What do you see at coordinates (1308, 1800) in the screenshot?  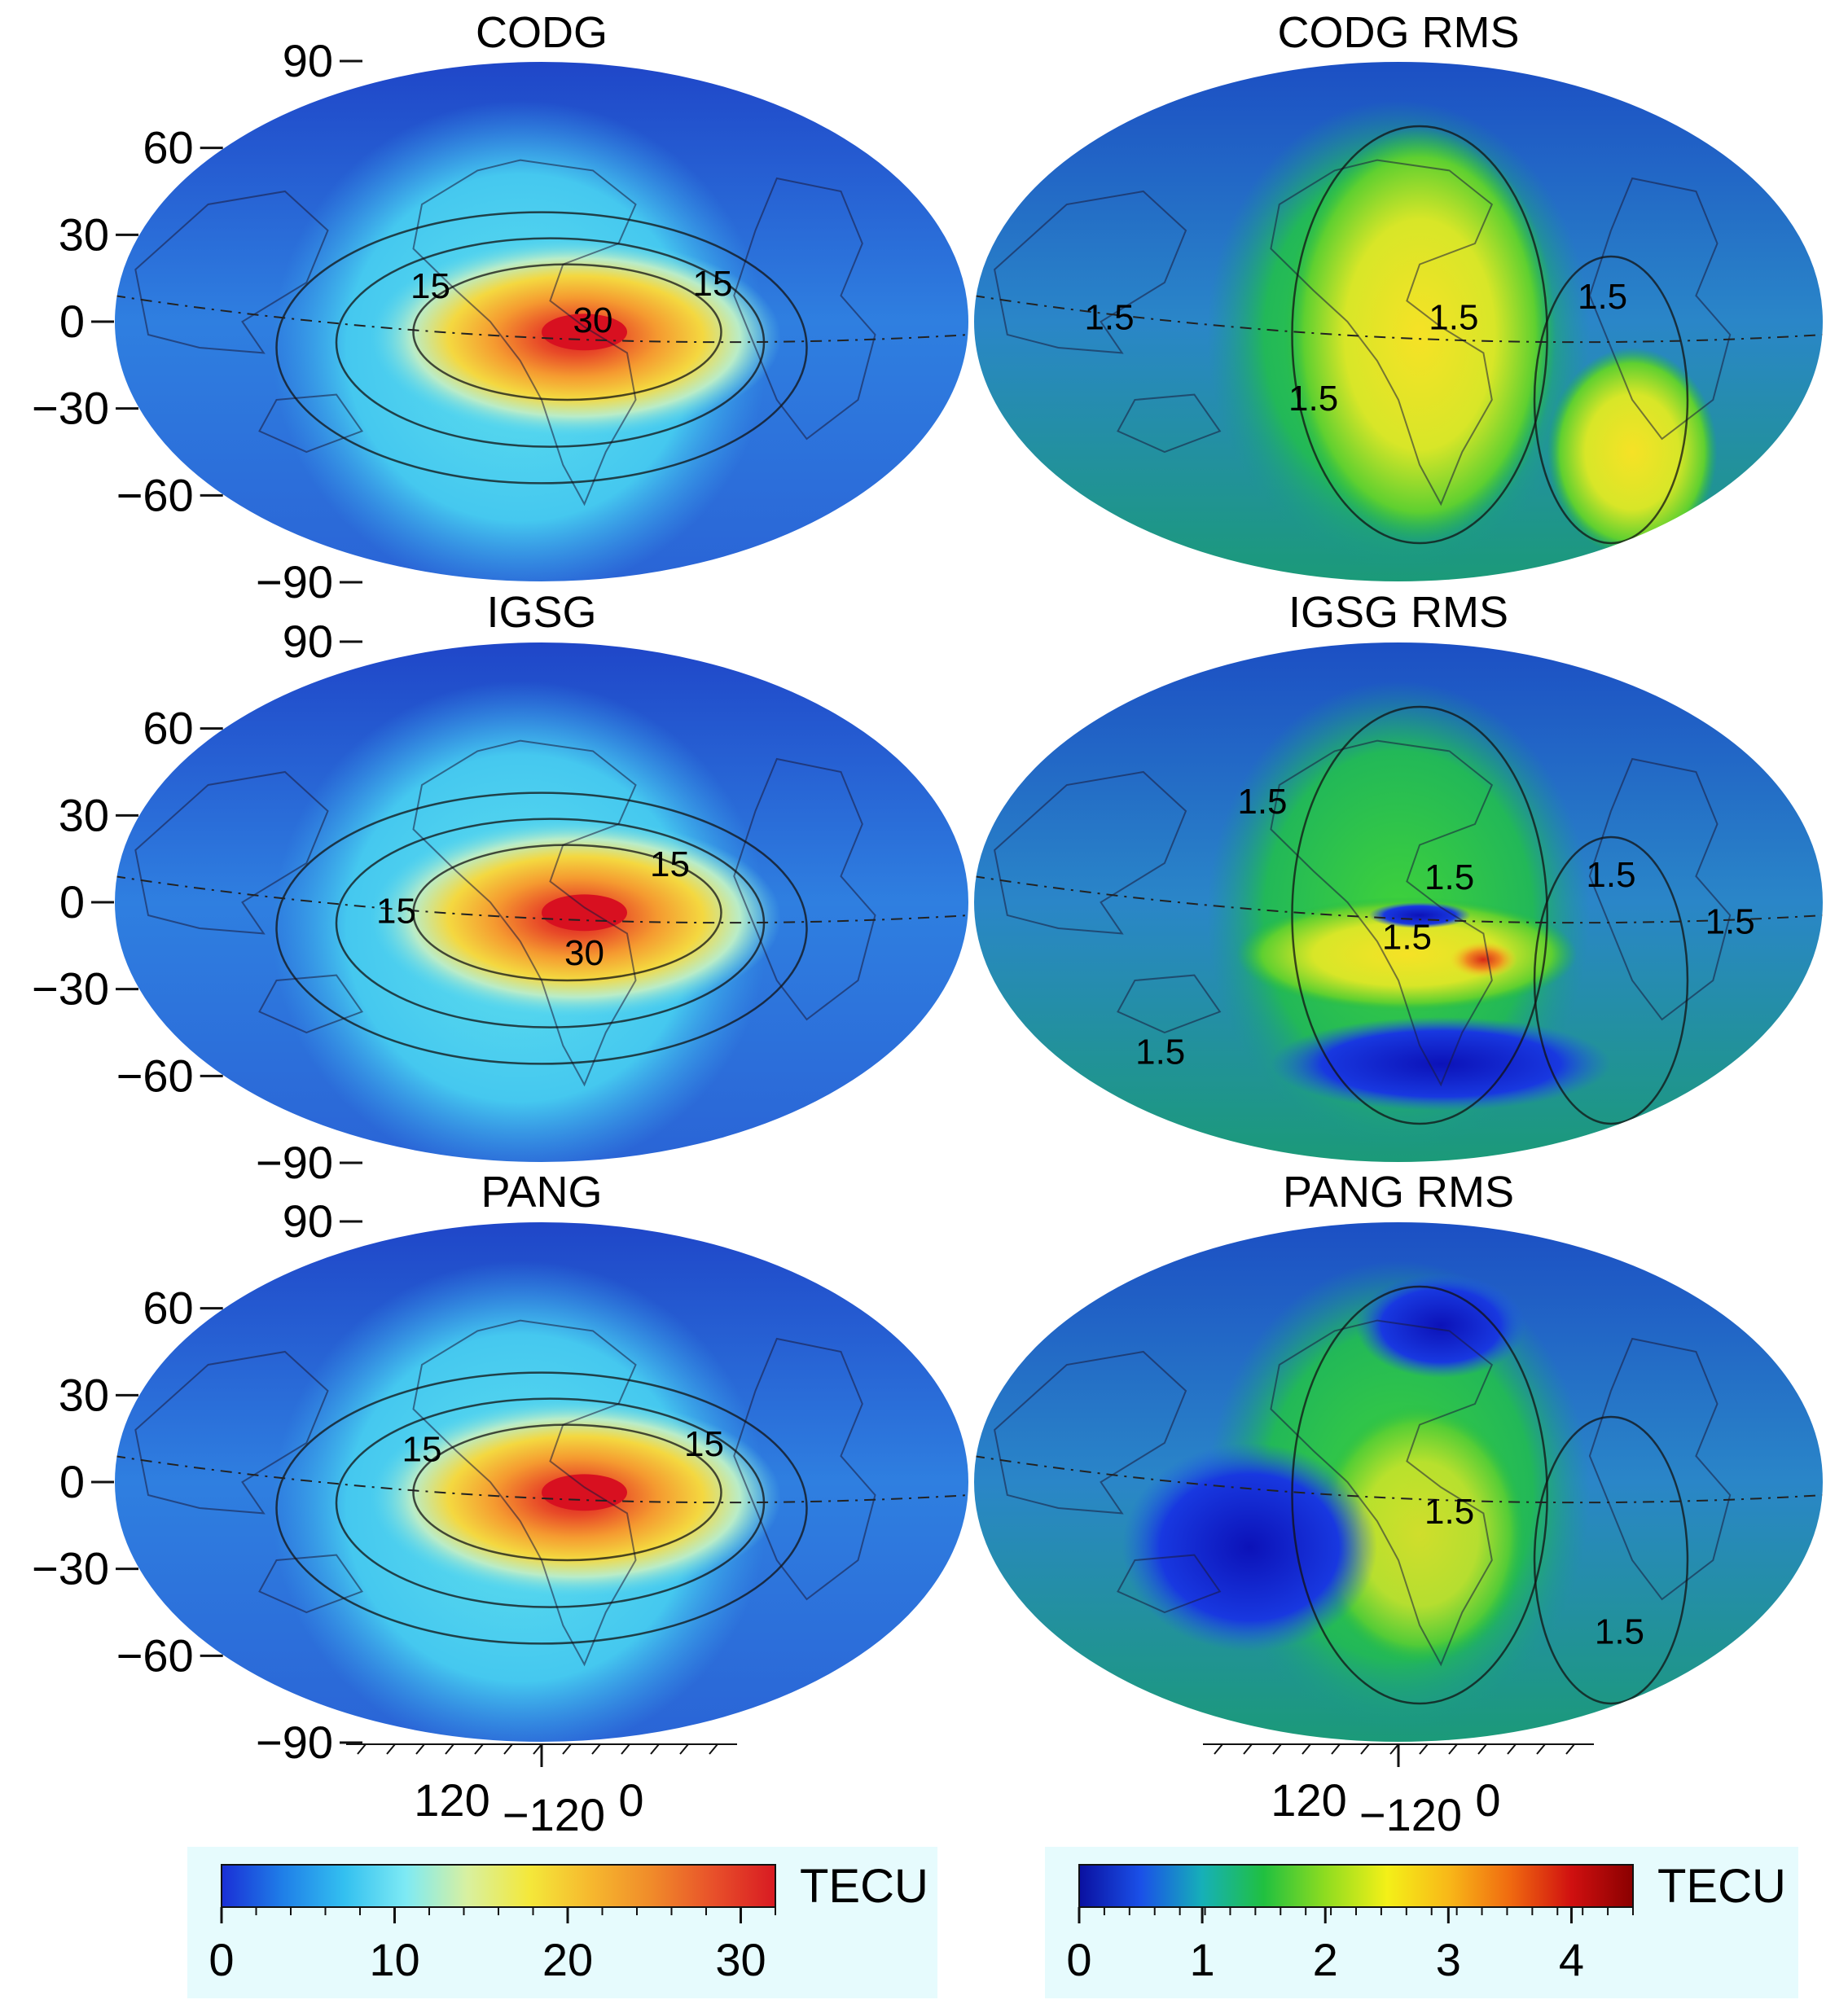 I see `longitude-label: 120` at bounding box center [1308, 1800].